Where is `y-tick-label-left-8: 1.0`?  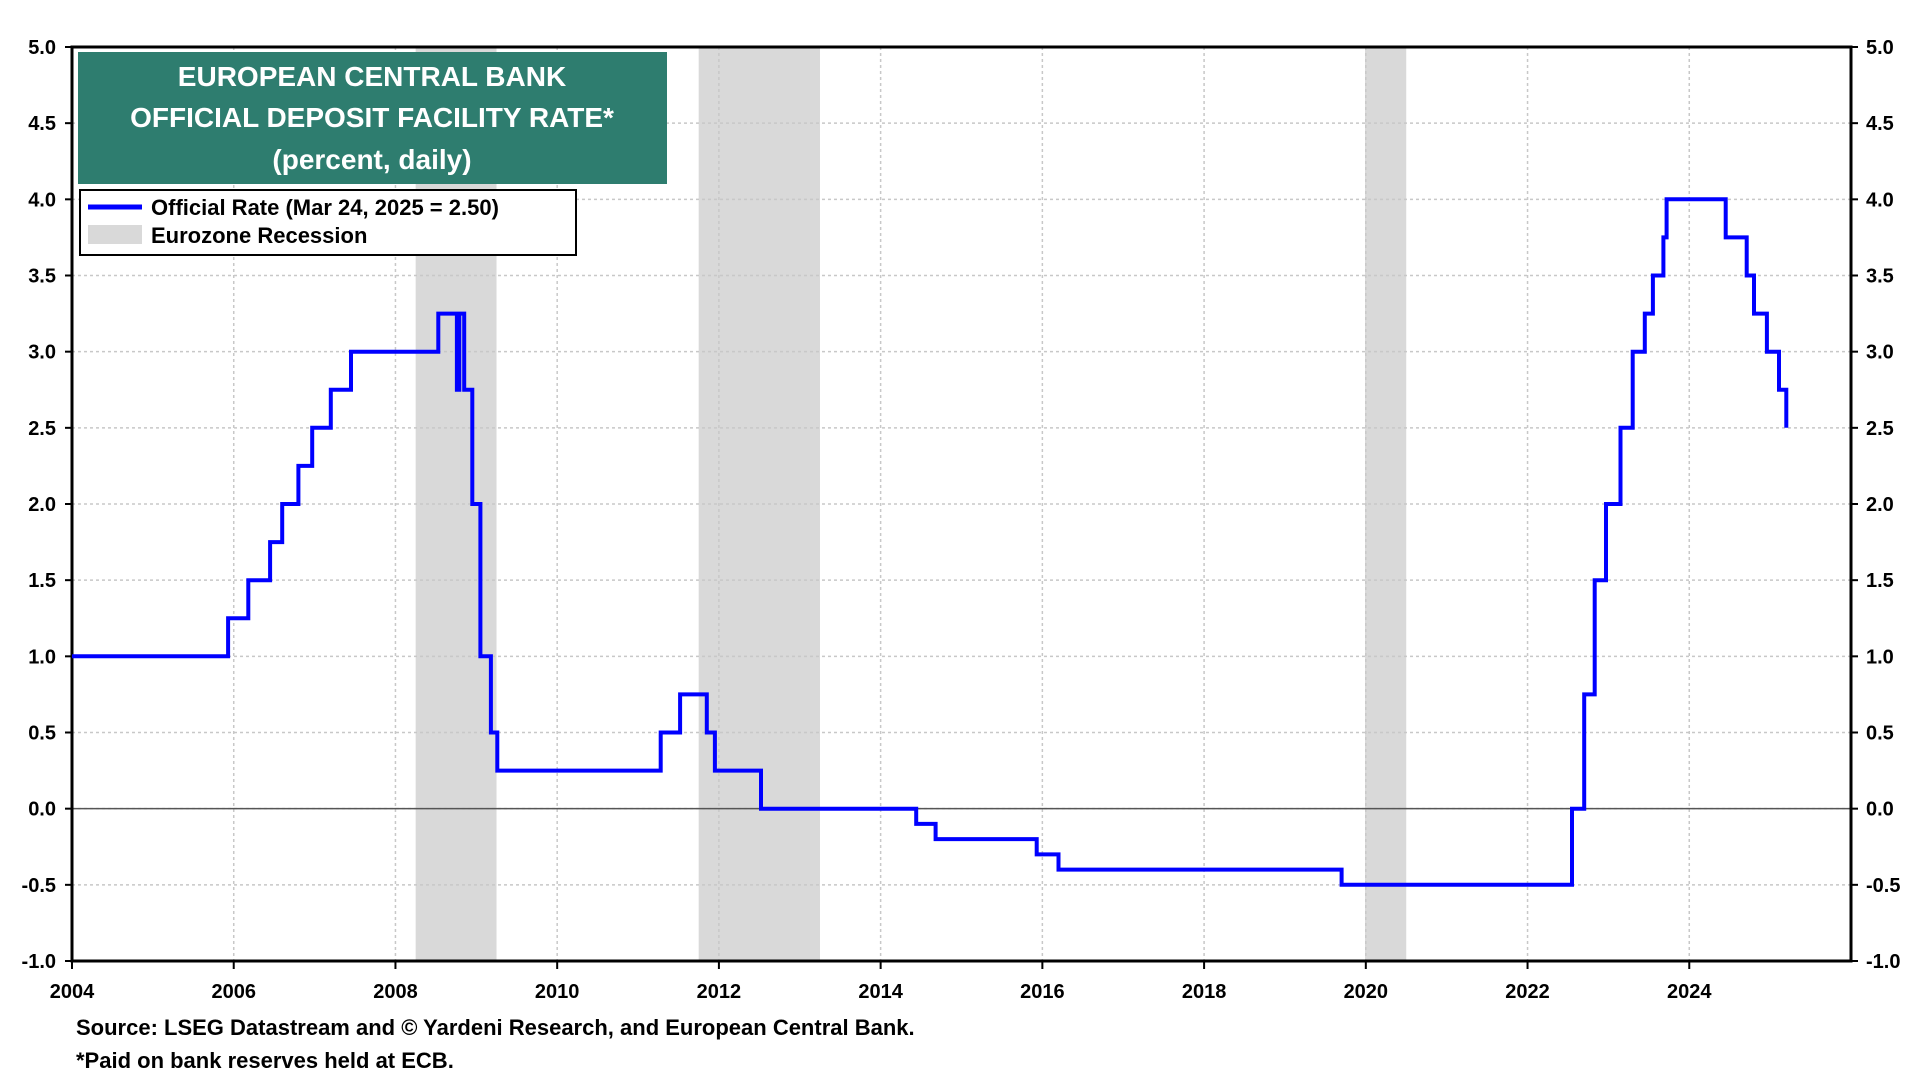
y-tick-label-left-8: 1.0 is located at coordinates (42, 657).